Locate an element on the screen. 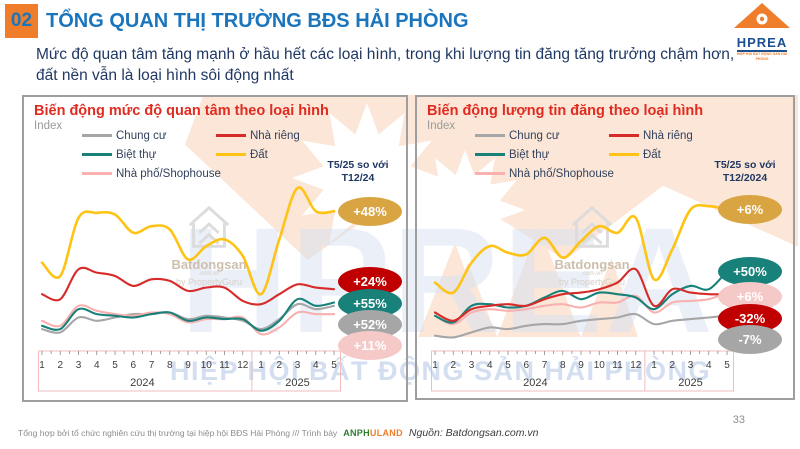 This screenshot has height=449, width=800. anphland-logo: ANPHULAND is located at coordinates (373, 433).